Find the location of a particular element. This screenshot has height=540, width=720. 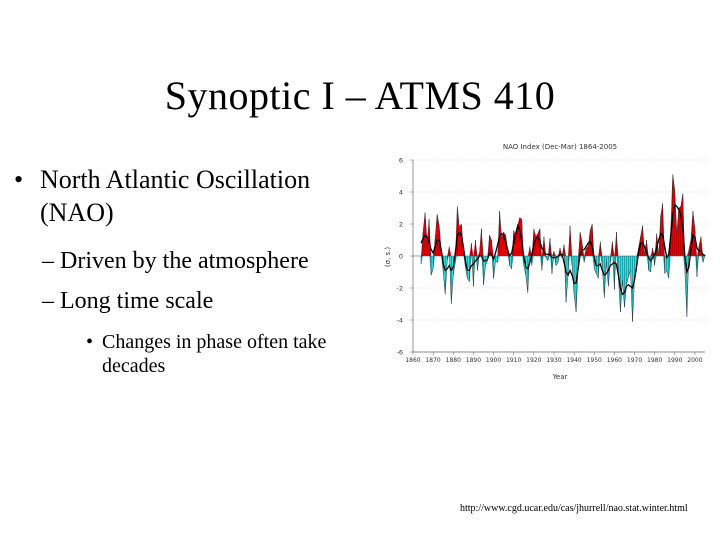

x-tick-label: 1860 is located at coordinates (412, 360).